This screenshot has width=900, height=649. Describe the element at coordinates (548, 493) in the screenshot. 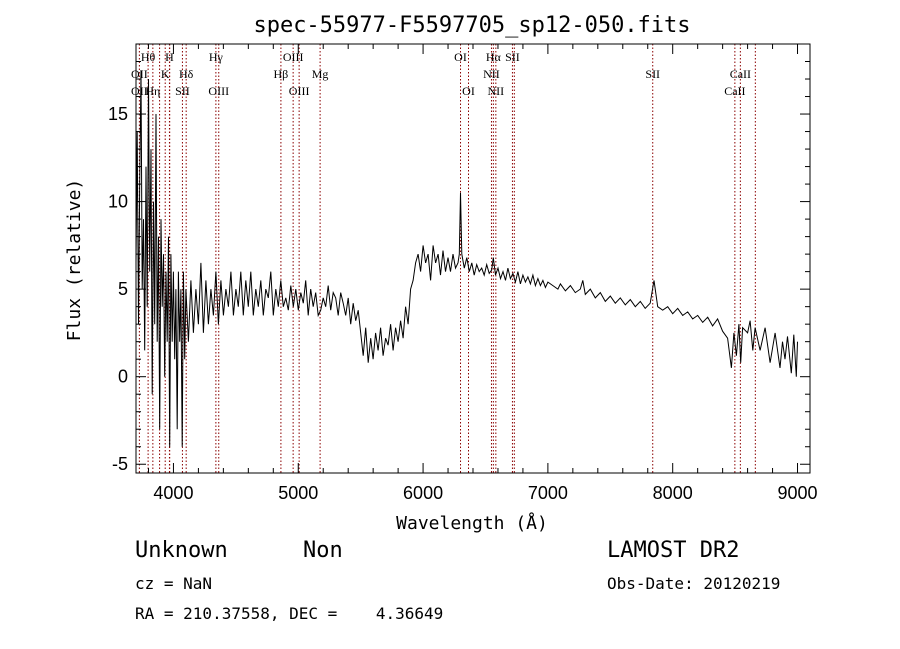

I see `x-tick-label: 7000` at that location.